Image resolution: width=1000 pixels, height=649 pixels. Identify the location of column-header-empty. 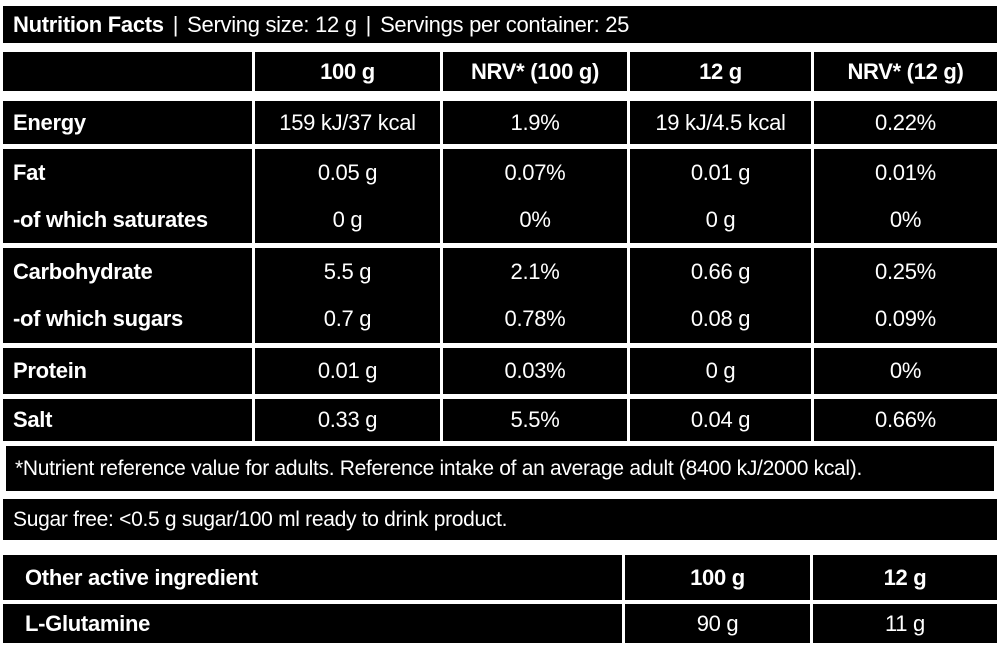
(127, 71).